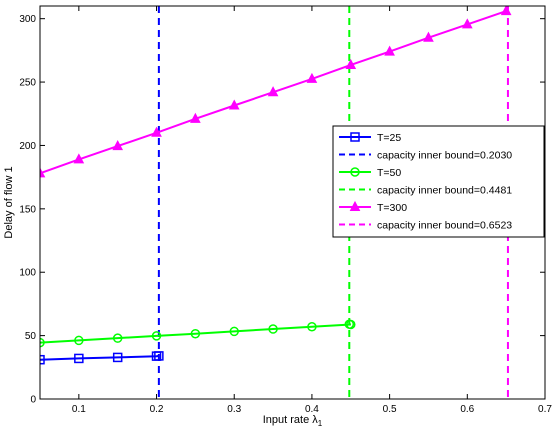  I want to click on legend-label: capacity inner bound=0.4481, so click(444, 191).